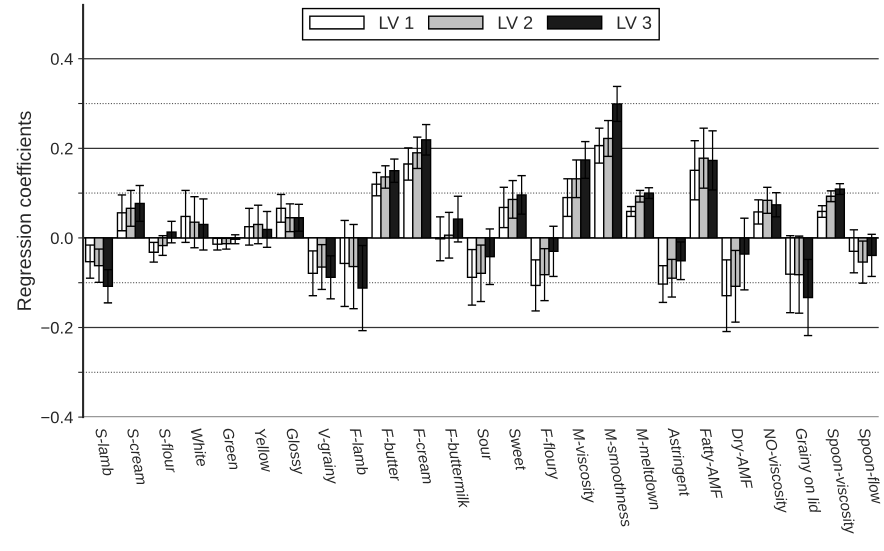 The width and height of the screenshot is (884, 551). Describe the element at coordinates (775, 471) in the screenshot. I see `x-tick-label: NO-viscosity` at that location.